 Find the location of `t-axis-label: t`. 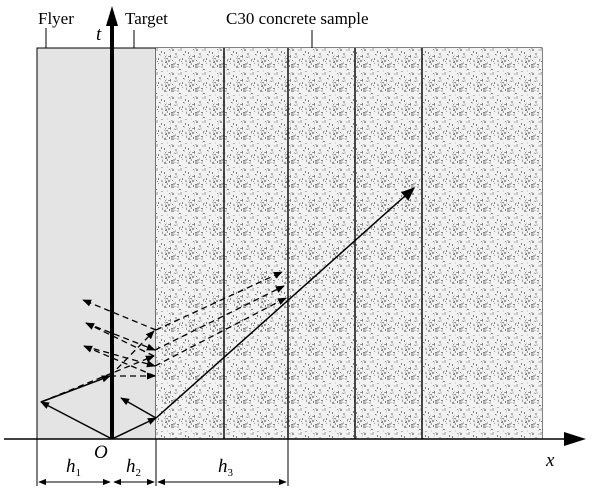

t-axis-label: t is located at coordinates (99, 34).